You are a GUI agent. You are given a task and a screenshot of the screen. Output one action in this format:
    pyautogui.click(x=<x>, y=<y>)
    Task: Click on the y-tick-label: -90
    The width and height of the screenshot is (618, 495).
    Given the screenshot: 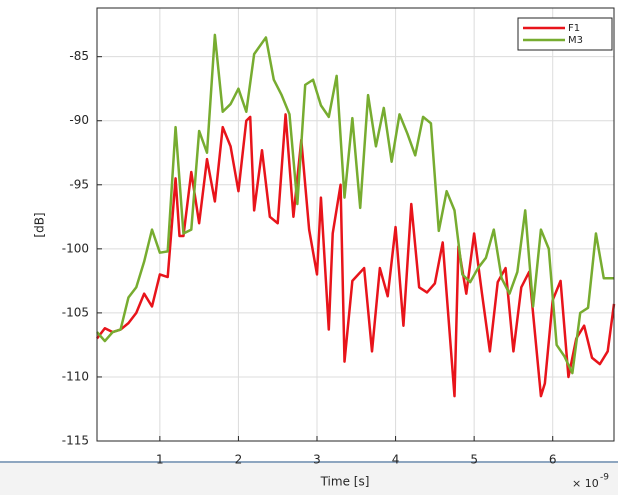 What is the action you would take?
    pyautogui.click(x=79, y=120)
    